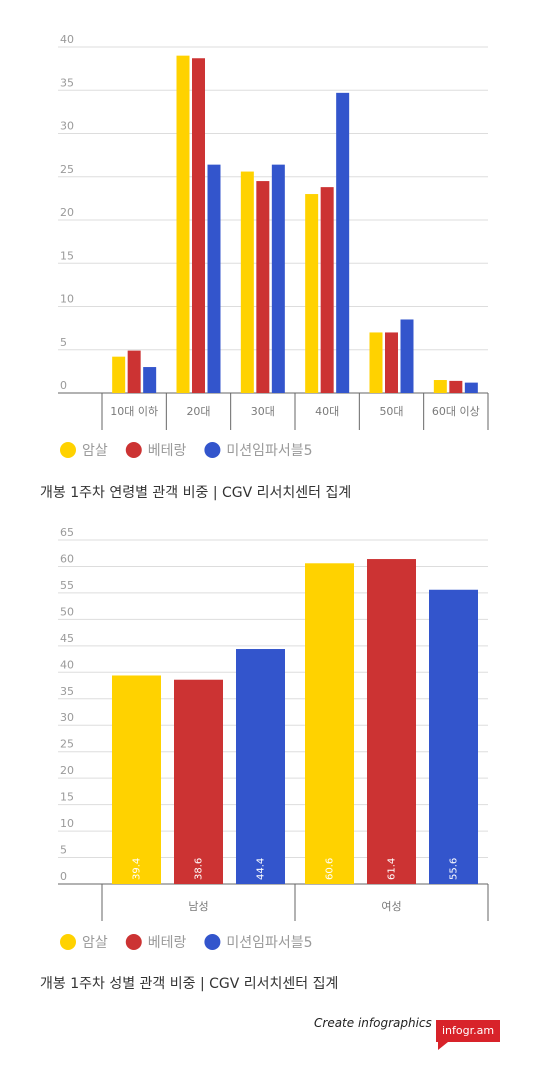  What do you see at coordinates (67, 558) in the screenshot?
I see `y-tick-label: 60` at bounding box center [67, 558].